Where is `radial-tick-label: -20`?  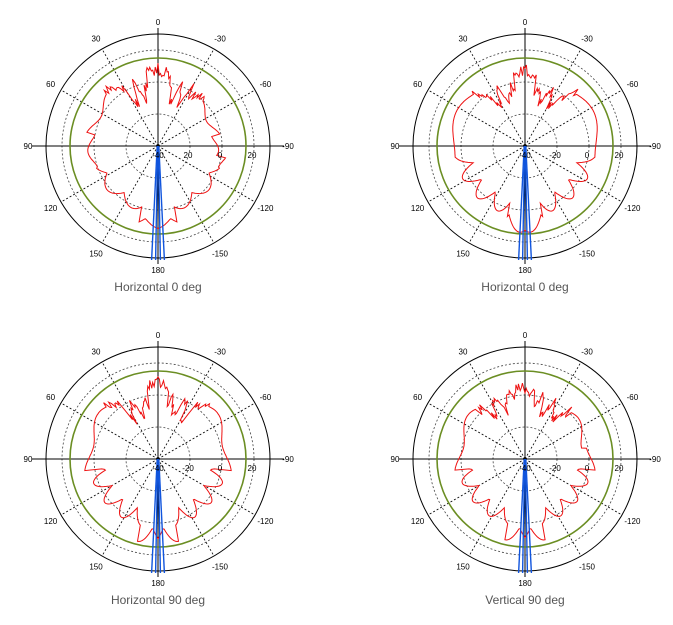
radial-tick-label: -20 is located at coordinates (555, 155).